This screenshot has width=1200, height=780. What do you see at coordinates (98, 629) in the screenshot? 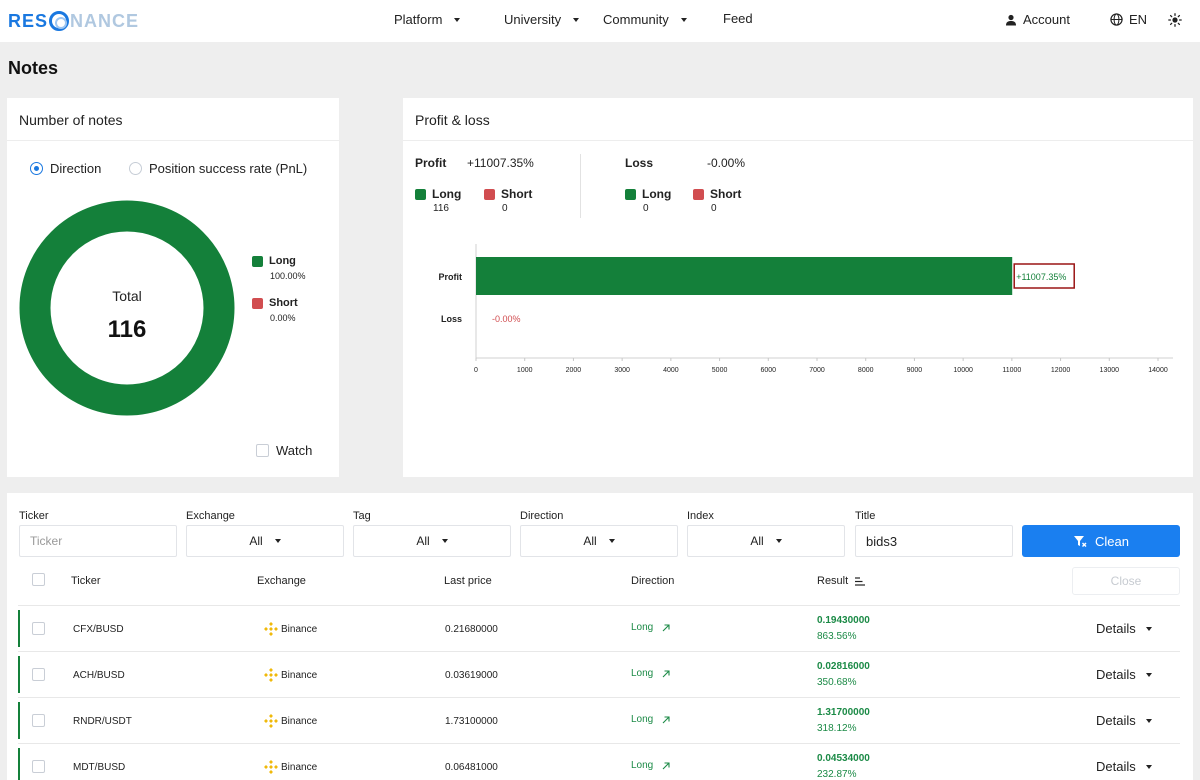
I see `row-ticker: CFX/BUSD` at bounding box center [98, 629].